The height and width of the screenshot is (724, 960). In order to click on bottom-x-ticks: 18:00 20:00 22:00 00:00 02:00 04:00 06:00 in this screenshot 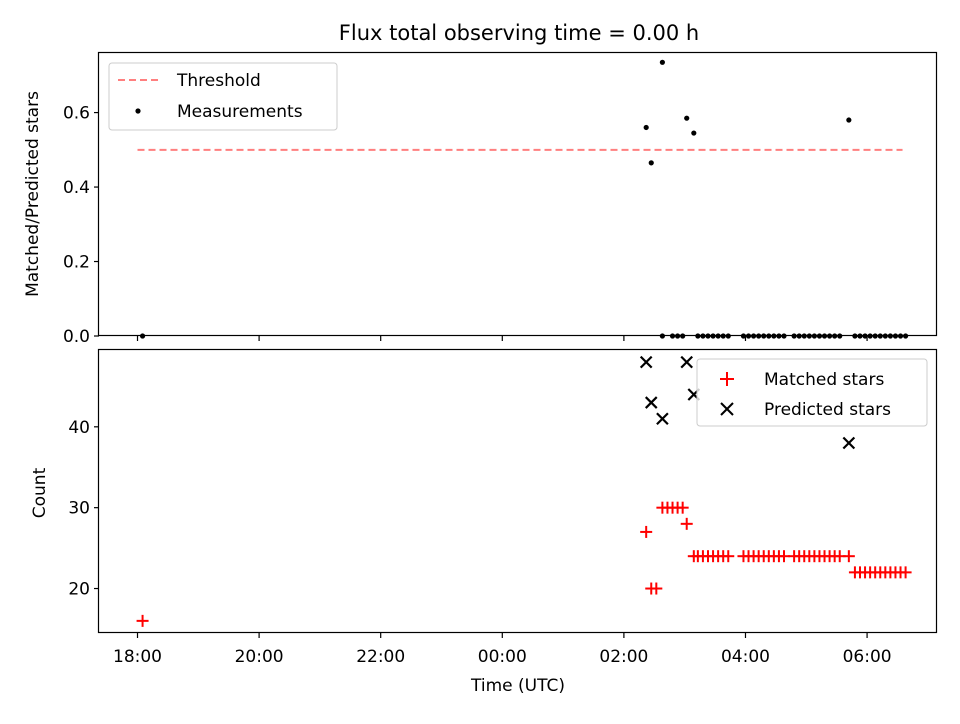, I will do `click(502, 650)`.